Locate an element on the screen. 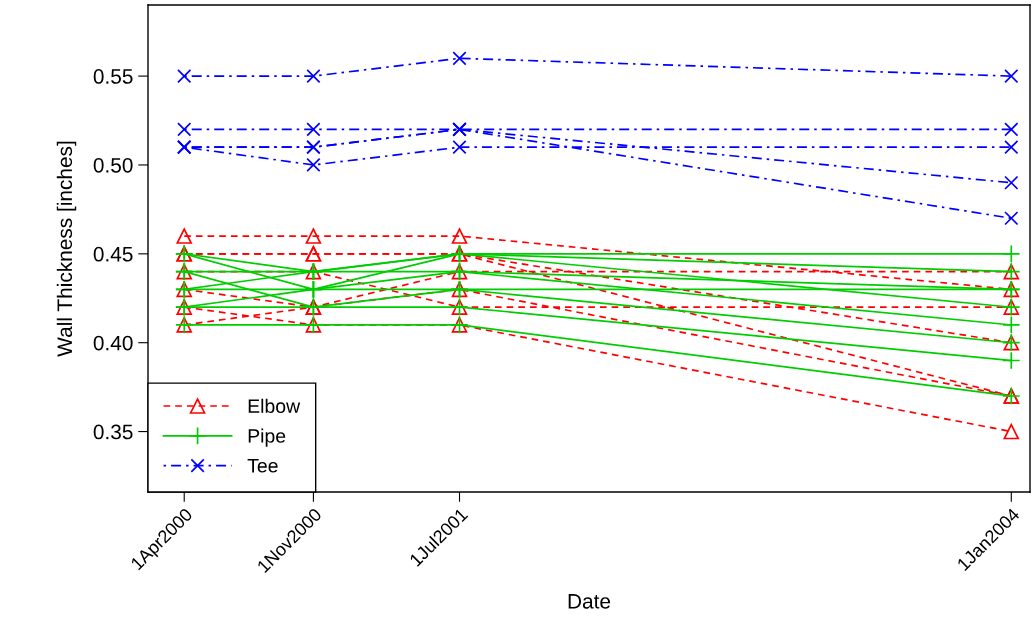 Image resolution: width=1033 pixels, height=639 pixels. legend-label: Pipe is located at coordinates (267, 437).